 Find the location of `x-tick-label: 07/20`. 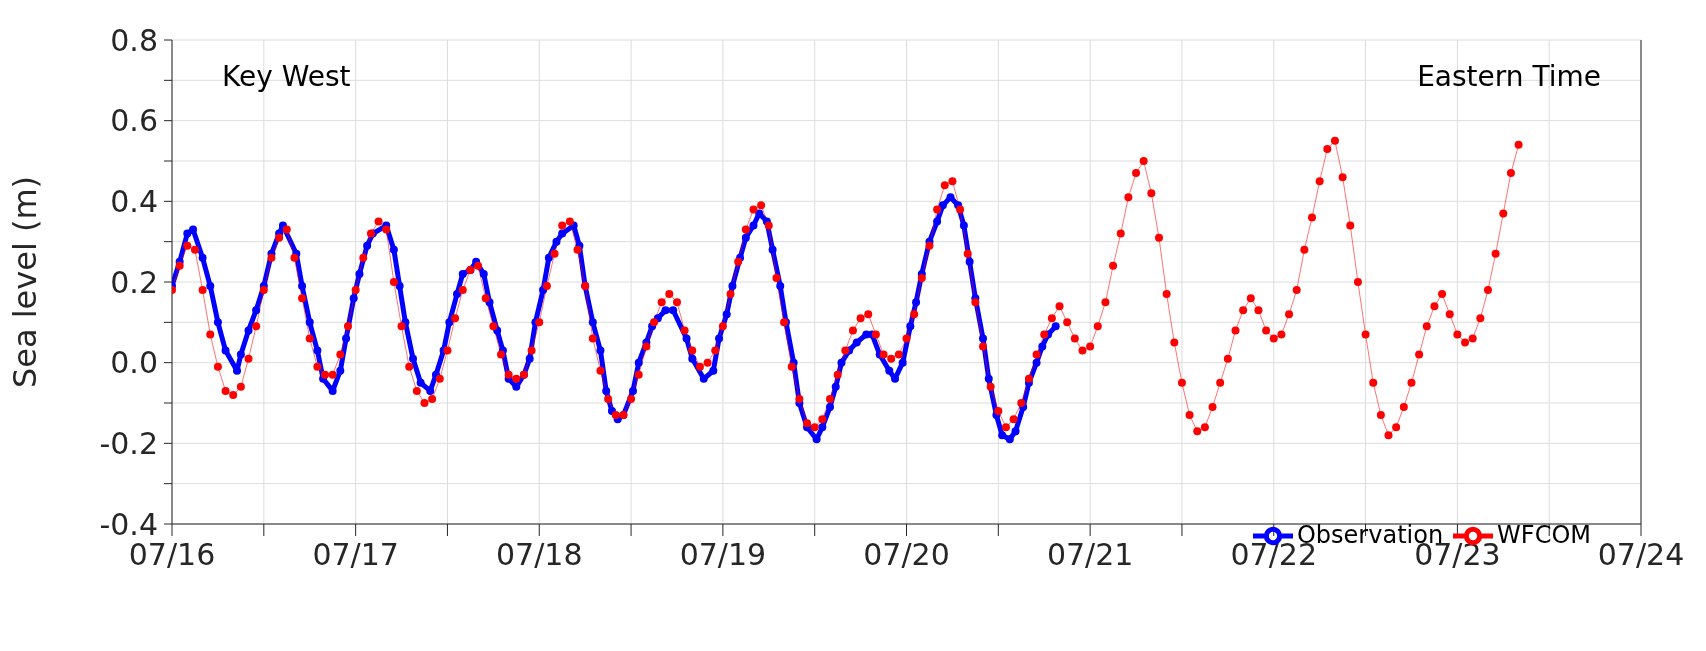

x-tick-label: 07/20 is located at coordinates (906, 555).